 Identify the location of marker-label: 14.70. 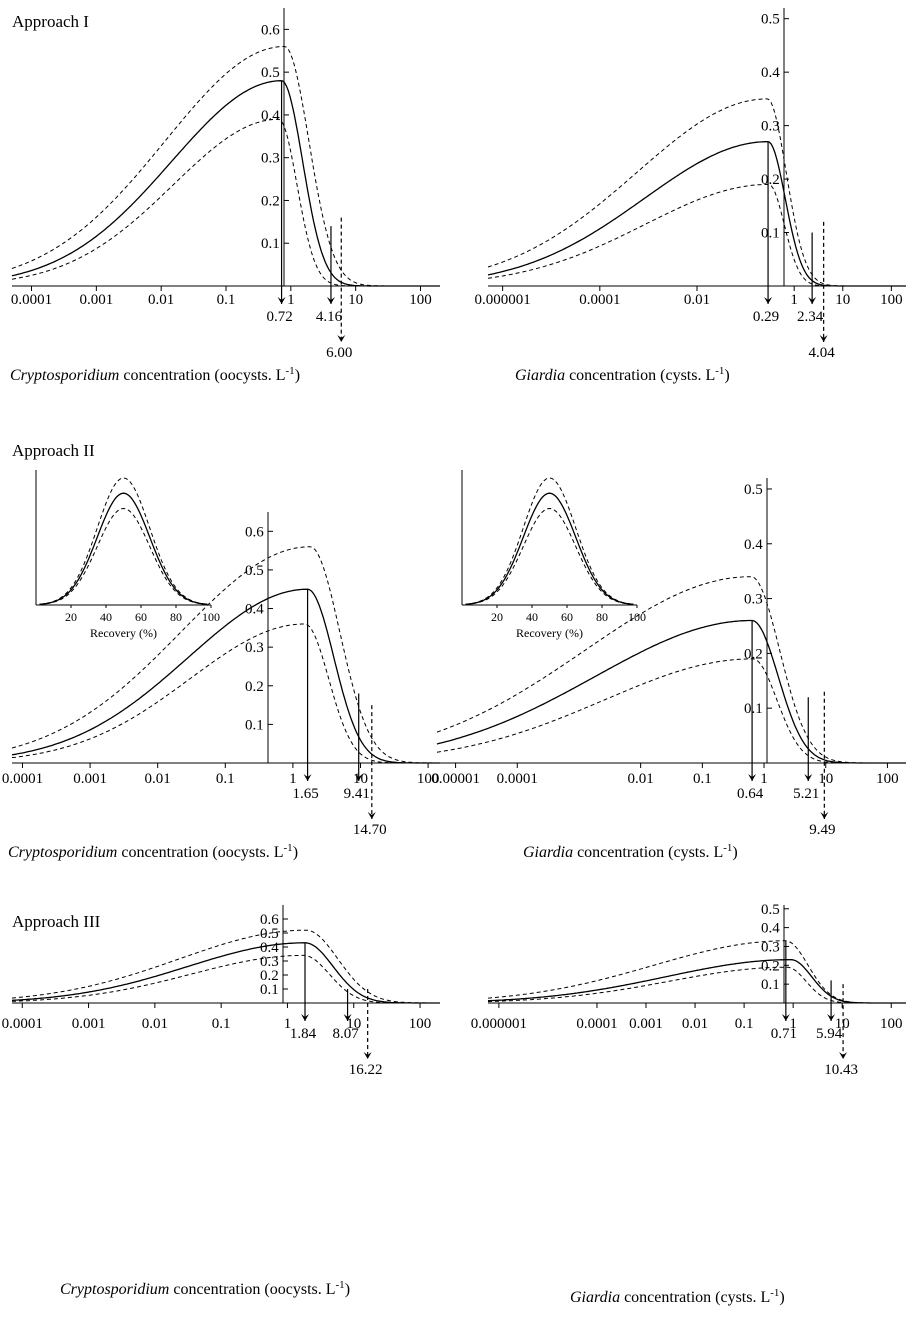
(370, 830).